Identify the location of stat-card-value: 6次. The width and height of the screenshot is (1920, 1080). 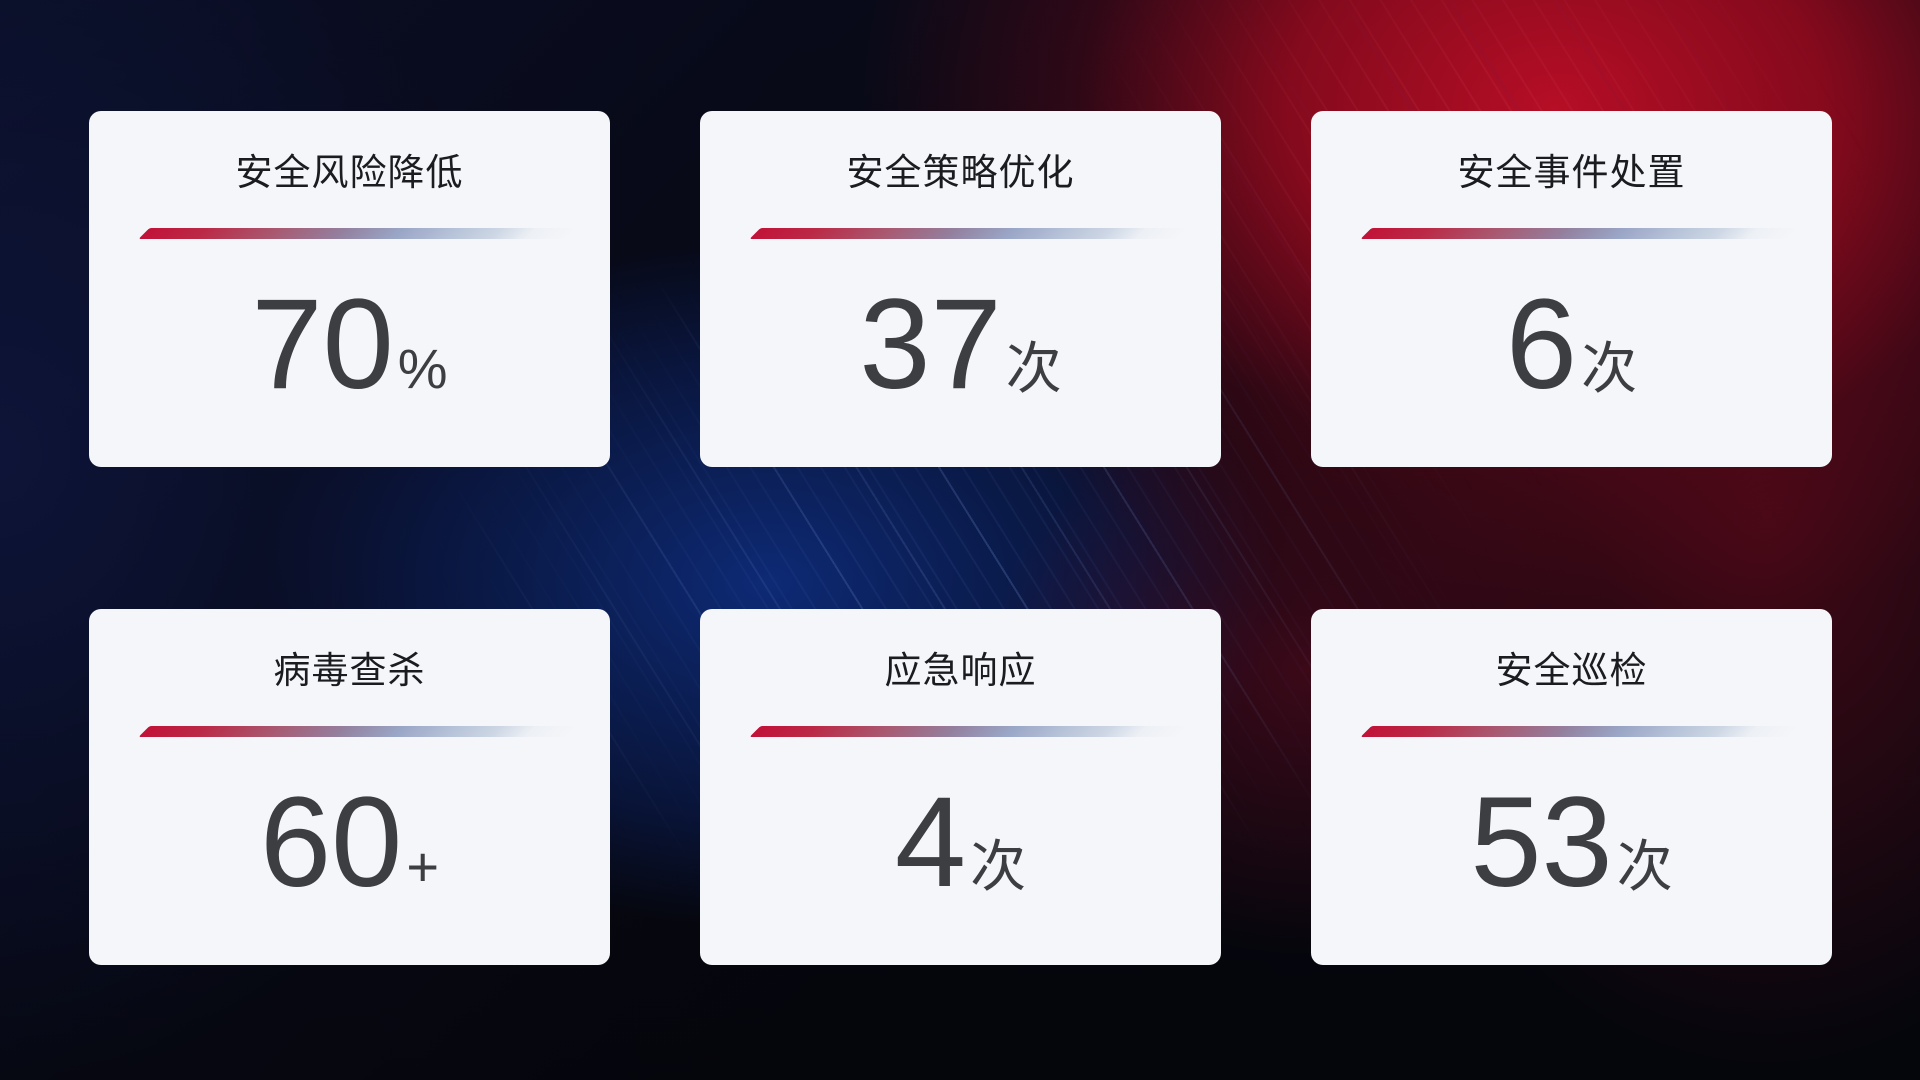
(1571, 345).